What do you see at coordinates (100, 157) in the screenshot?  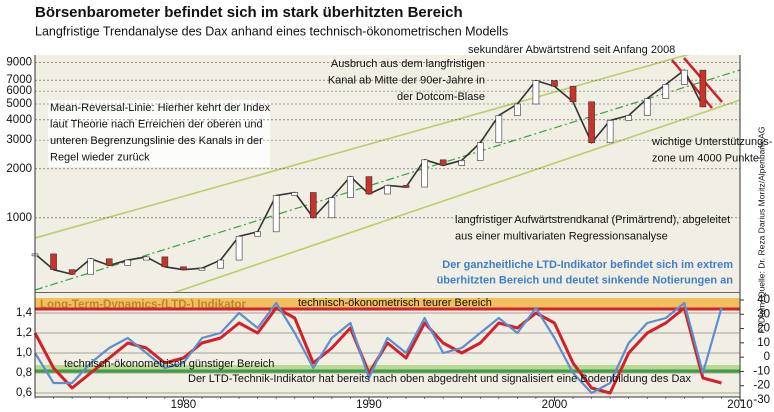 I see `annotation: Regel wieder zurück` at bounding box center [100, 157].